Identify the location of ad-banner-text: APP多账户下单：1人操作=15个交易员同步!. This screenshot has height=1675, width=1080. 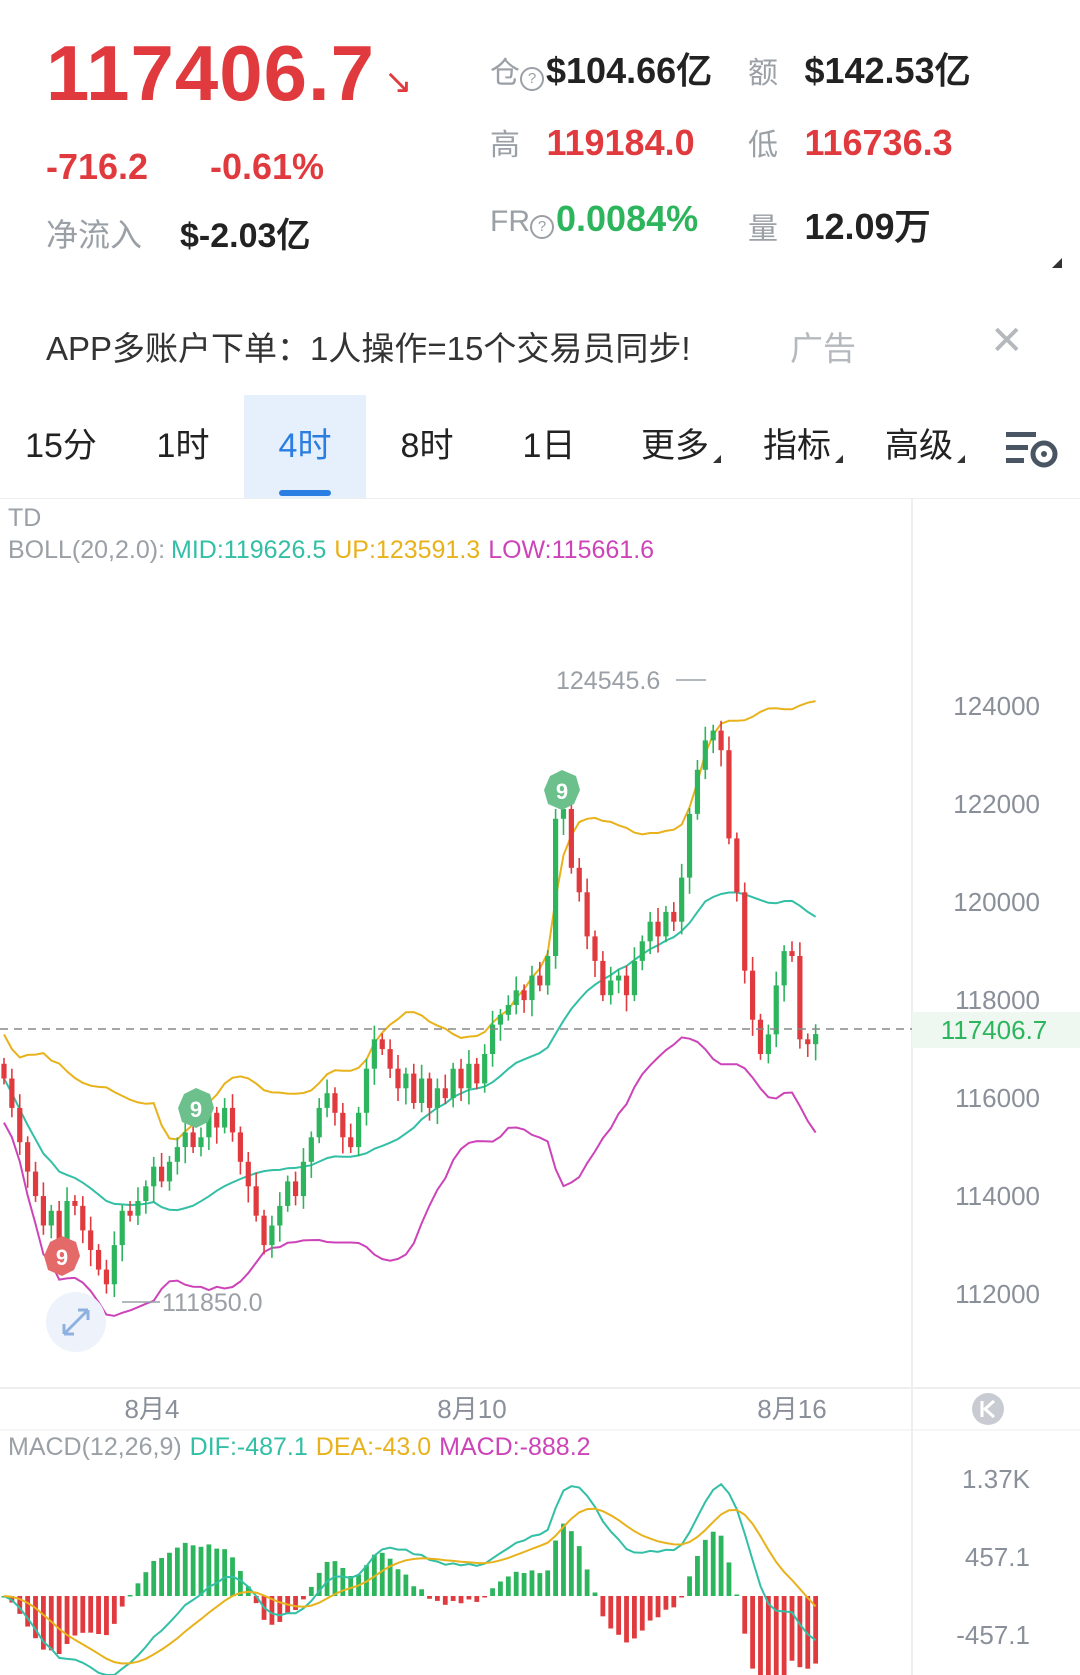
(368, 348).